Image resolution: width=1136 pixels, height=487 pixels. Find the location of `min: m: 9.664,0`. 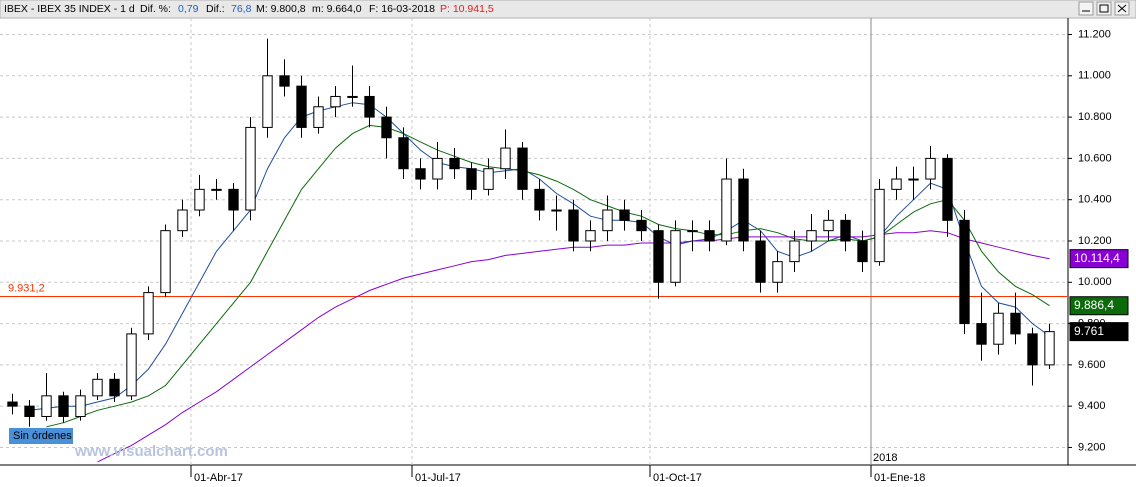

min: m: 9.664,0 is located at coordinates (337, 9).